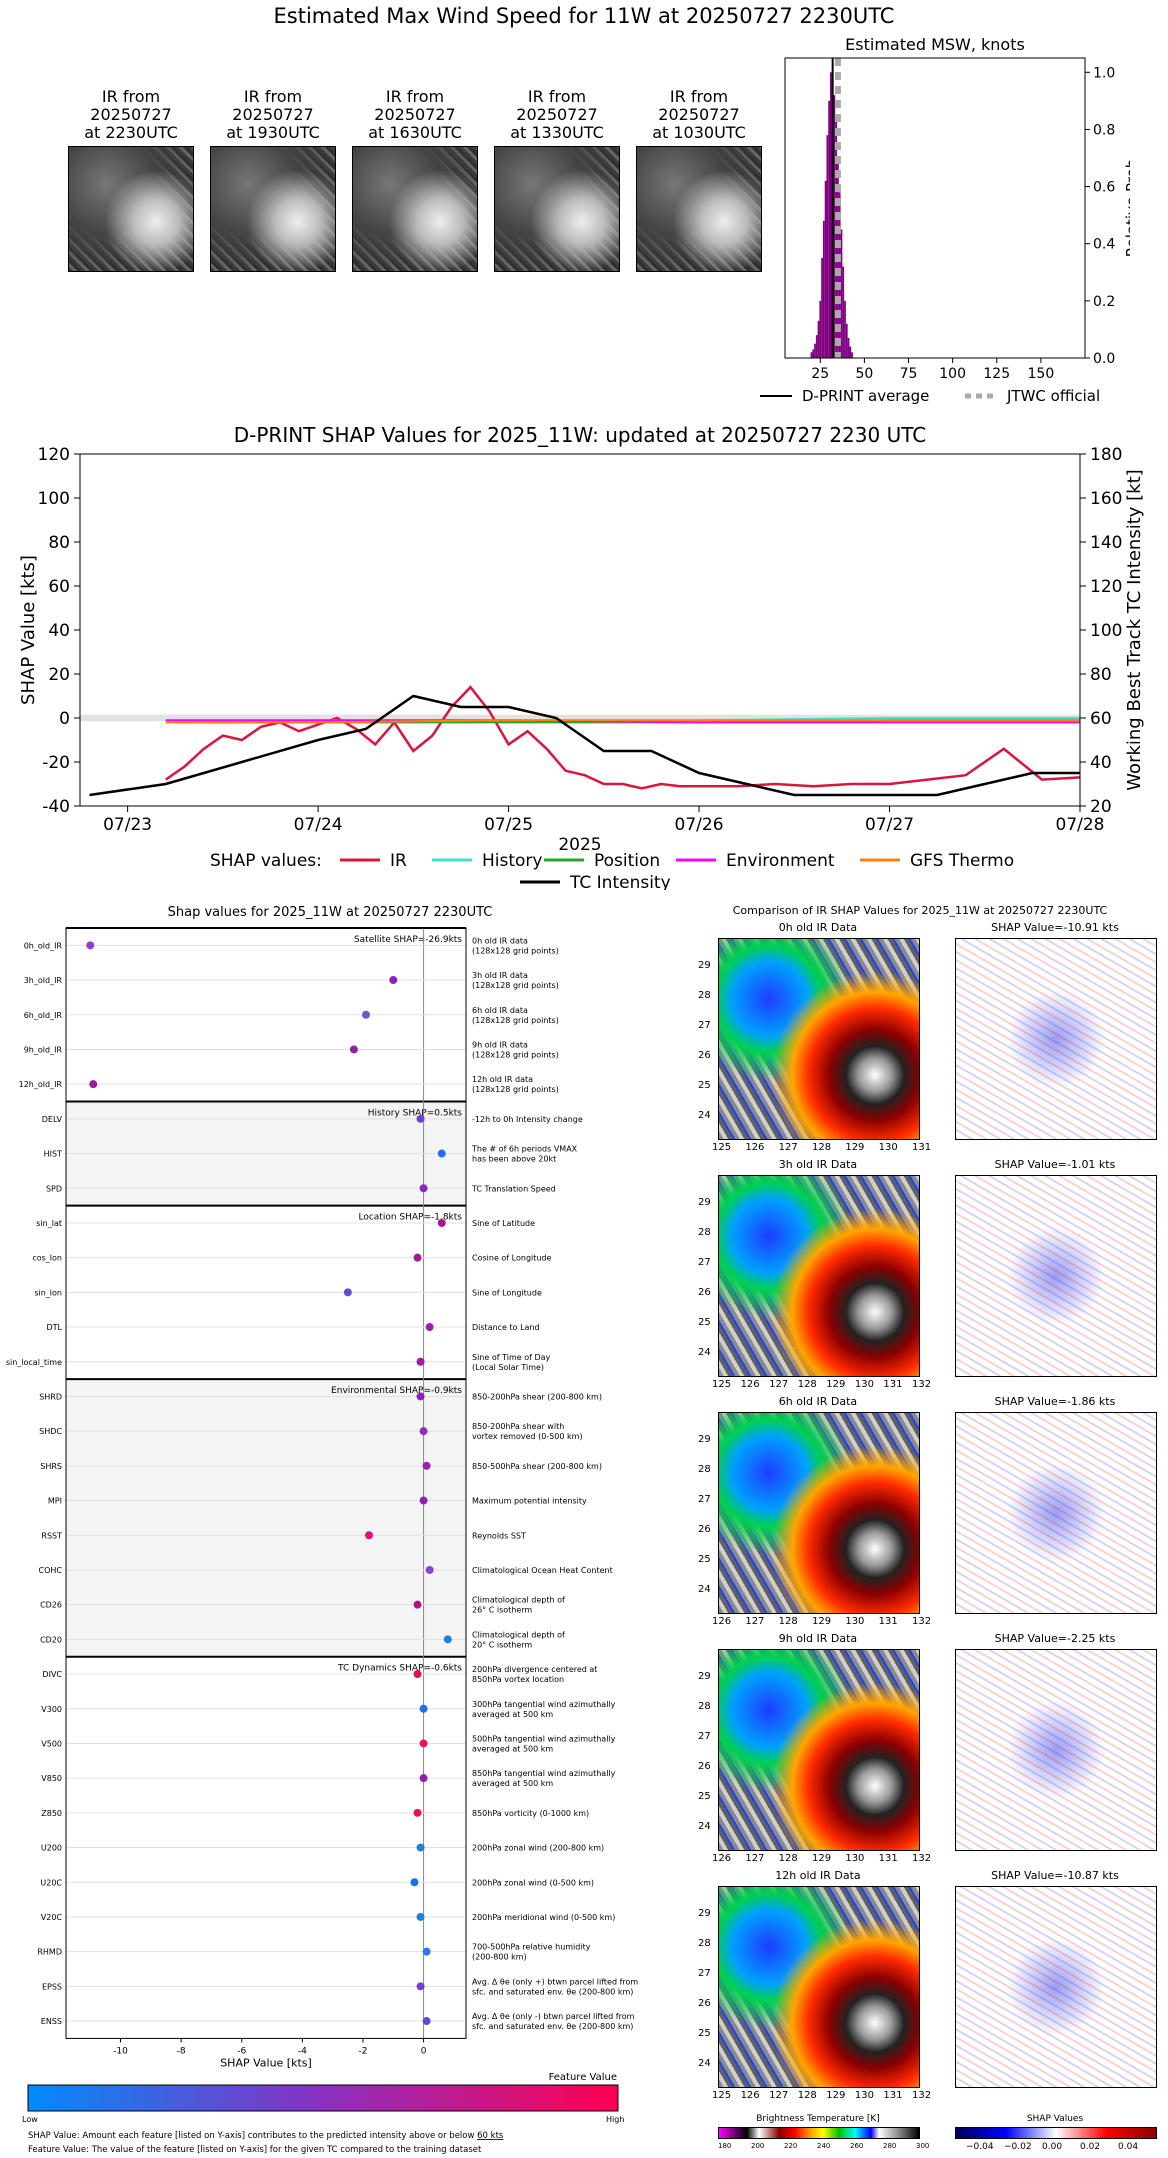 The height and width of the screenshot is (2158, 1168). Describe the element at coordinates (131, 115) in the screenshot. I see `ir-thumbnail-caption: IR from 20250727 at 2230UTC` at that location.